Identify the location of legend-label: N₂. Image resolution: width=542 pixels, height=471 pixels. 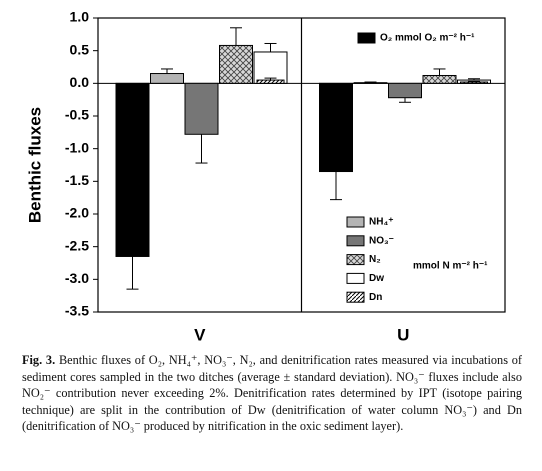
(375, 259).